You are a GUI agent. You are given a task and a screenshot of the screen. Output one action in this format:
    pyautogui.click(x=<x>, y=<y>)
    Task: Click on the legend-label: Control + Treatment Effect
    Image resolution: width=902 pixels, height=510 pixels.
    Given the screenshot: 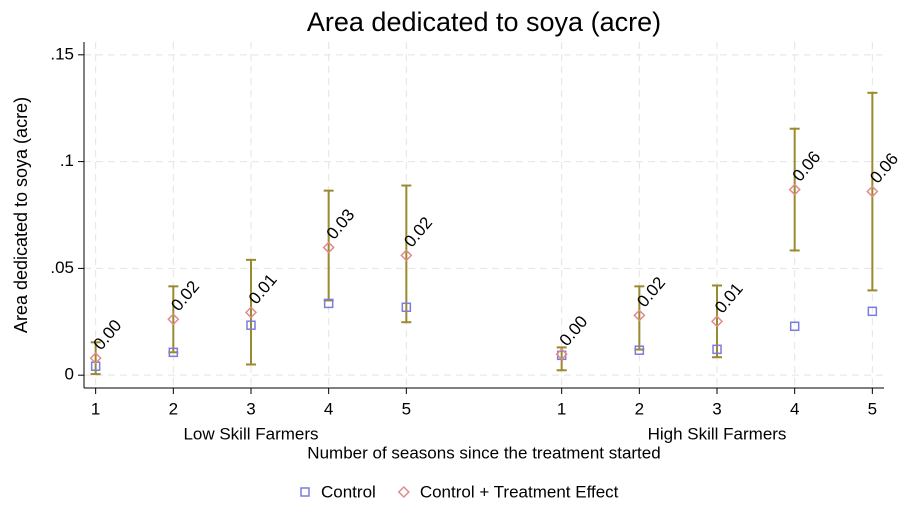 What is the action you would take?
    pyautogui.click(x=519, y=491)
    